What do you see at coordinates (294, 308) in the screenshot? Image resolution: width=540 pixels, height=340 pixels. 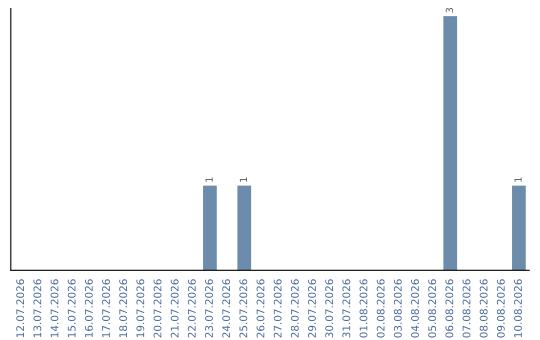 I see `x-tick-label: 28.07.2026` at bounding box center [294, 308].